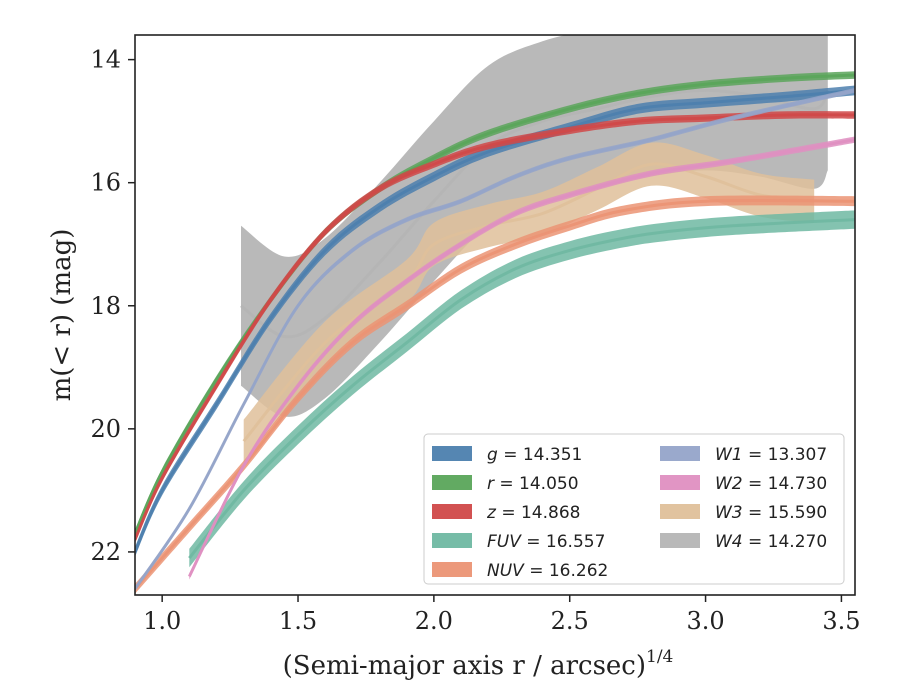 The height and width of the screenshot is (700, 900). What do you see at coordinates (105, 60) in the screenshot?
I see `y-tick-label: 14` at bounding box center [105, 60].